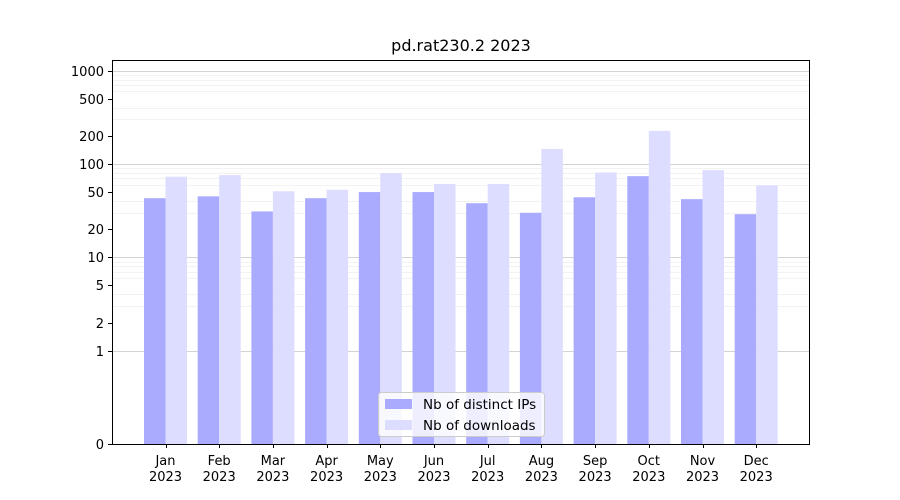 This screenshot has width=900, height=500. What do you see at coordinates (91, 137) in the screenshot?
I see `y-tick-label: 200` at bounding box center [91, 137].